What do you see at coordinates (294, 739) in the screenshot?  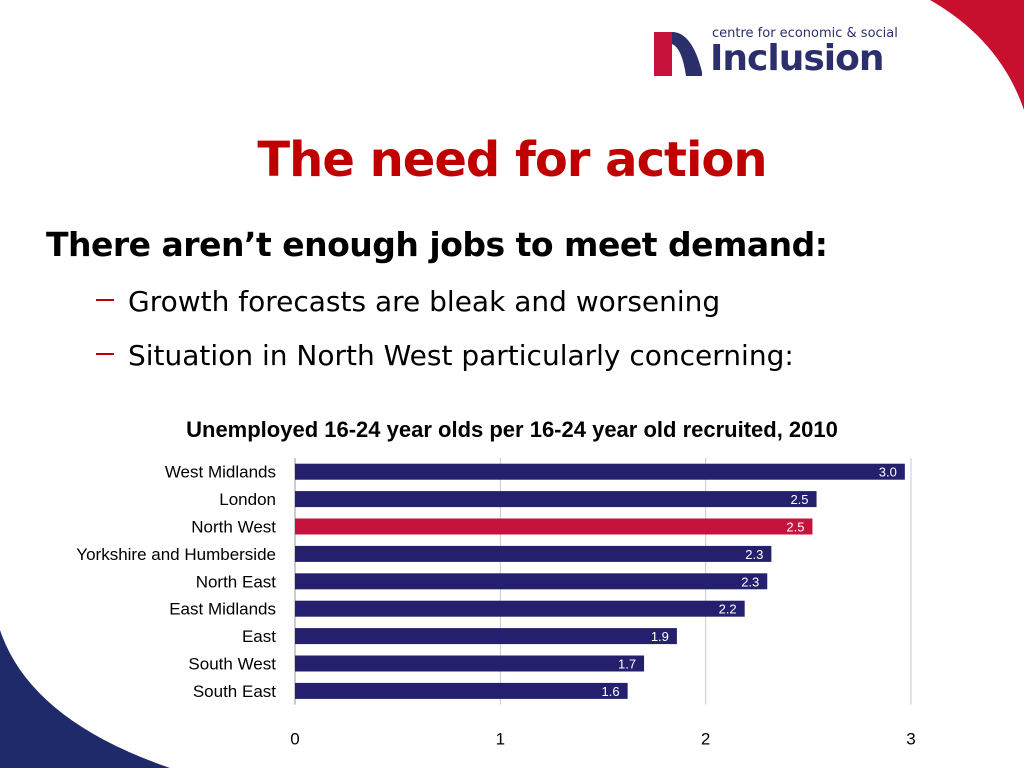 I see `x-tick-label: 0` at bounding box center [294, 739].